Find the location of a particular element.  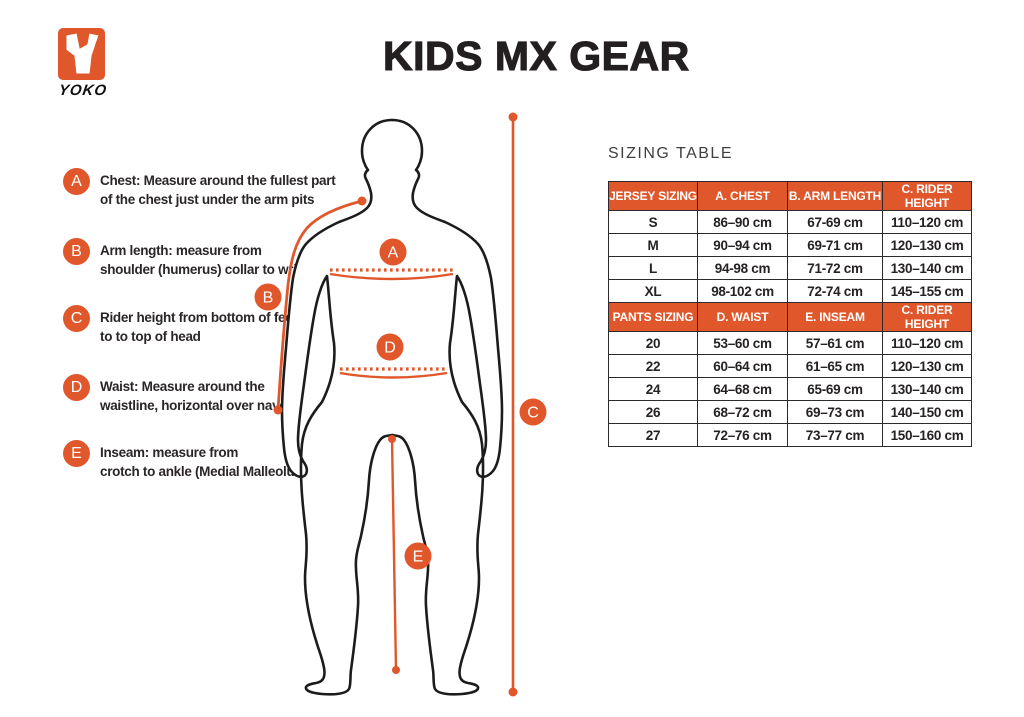

cell-size: 20 is located at coordinates (653, 343).